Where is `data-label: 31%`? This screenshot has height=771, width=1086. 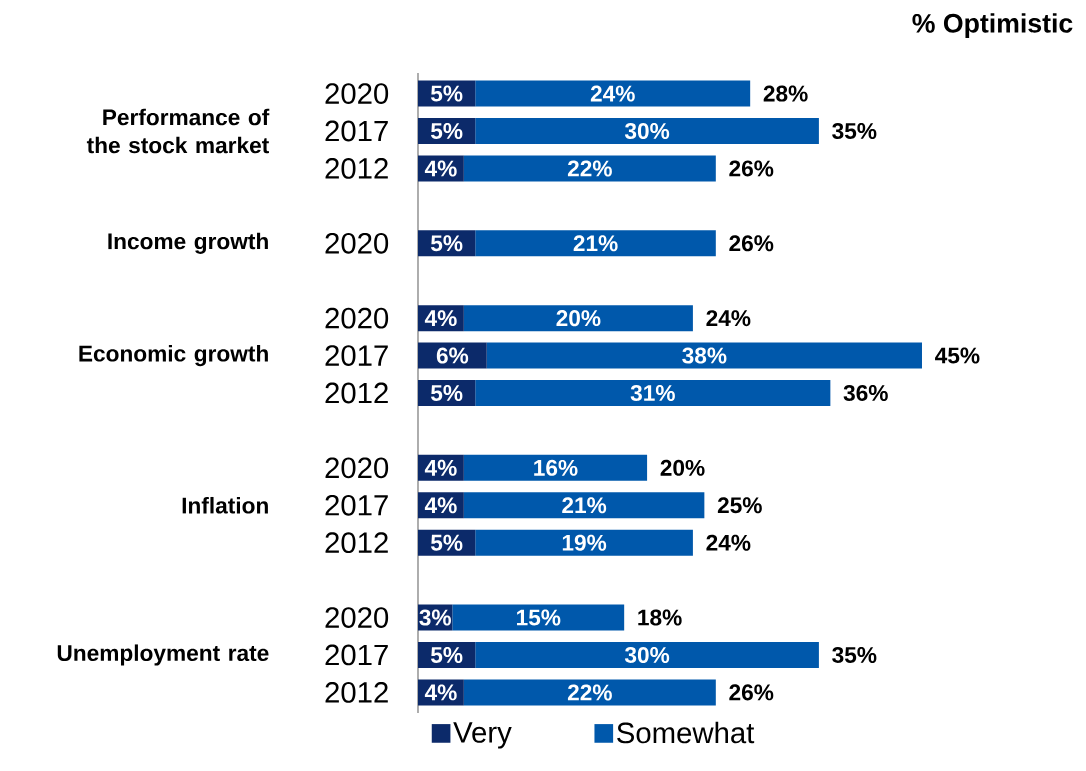
data-label: 31% is located at coordinates (652, 393).